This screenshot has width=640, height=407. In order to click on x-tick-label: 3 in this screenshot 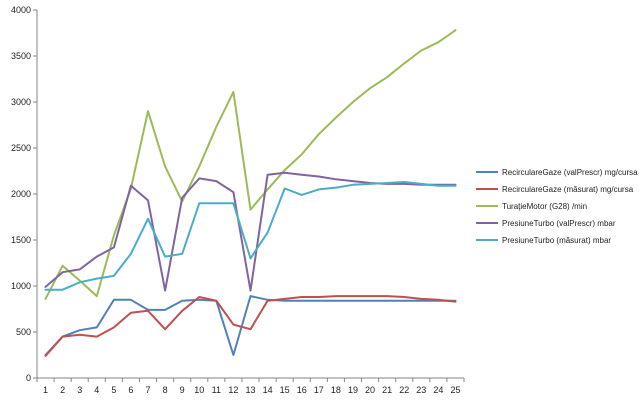, I will do `click(79, 390)`.